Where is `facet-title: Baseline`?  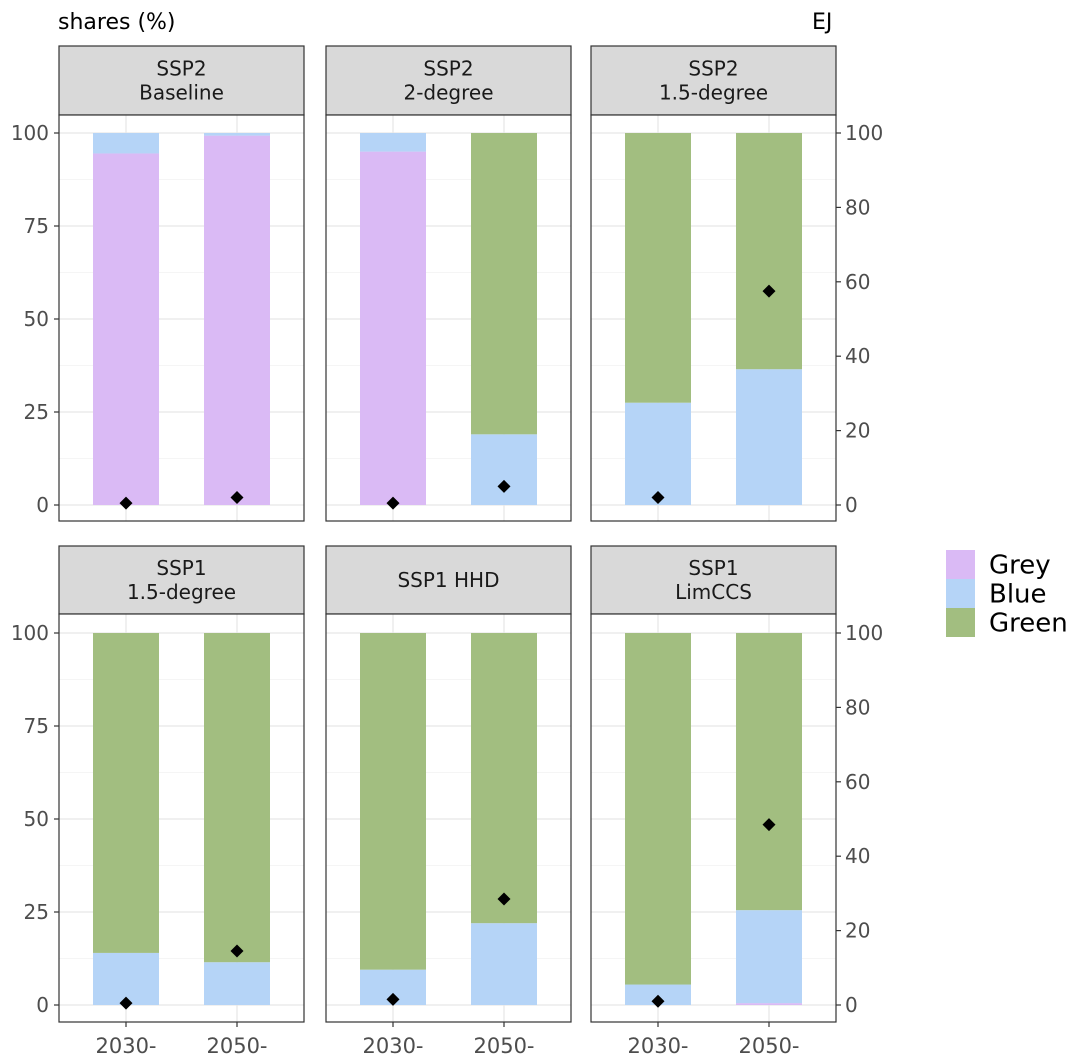 facet-title: Baseline is located at coordinates (181, 93).